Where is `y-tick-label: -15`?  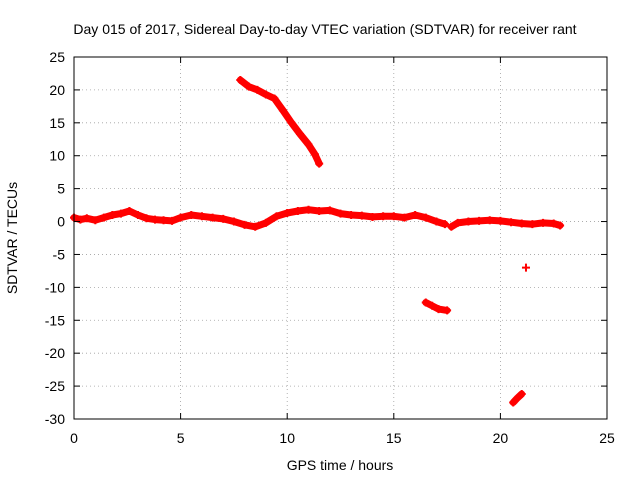
y-tick-label: -15 is located at coordinates (55, 320).